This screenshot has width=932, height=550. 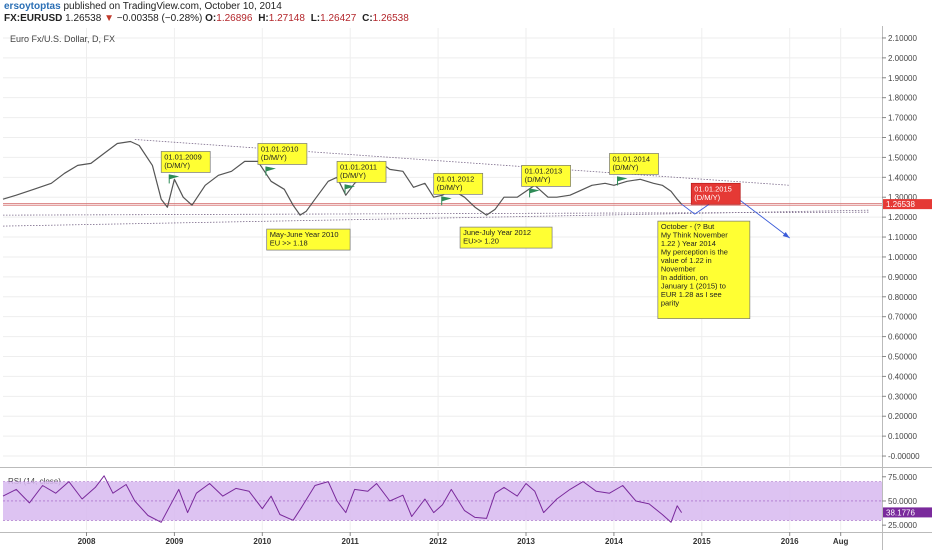 I want to click on time-tick-label: 2014, so click(x=614, y=541).